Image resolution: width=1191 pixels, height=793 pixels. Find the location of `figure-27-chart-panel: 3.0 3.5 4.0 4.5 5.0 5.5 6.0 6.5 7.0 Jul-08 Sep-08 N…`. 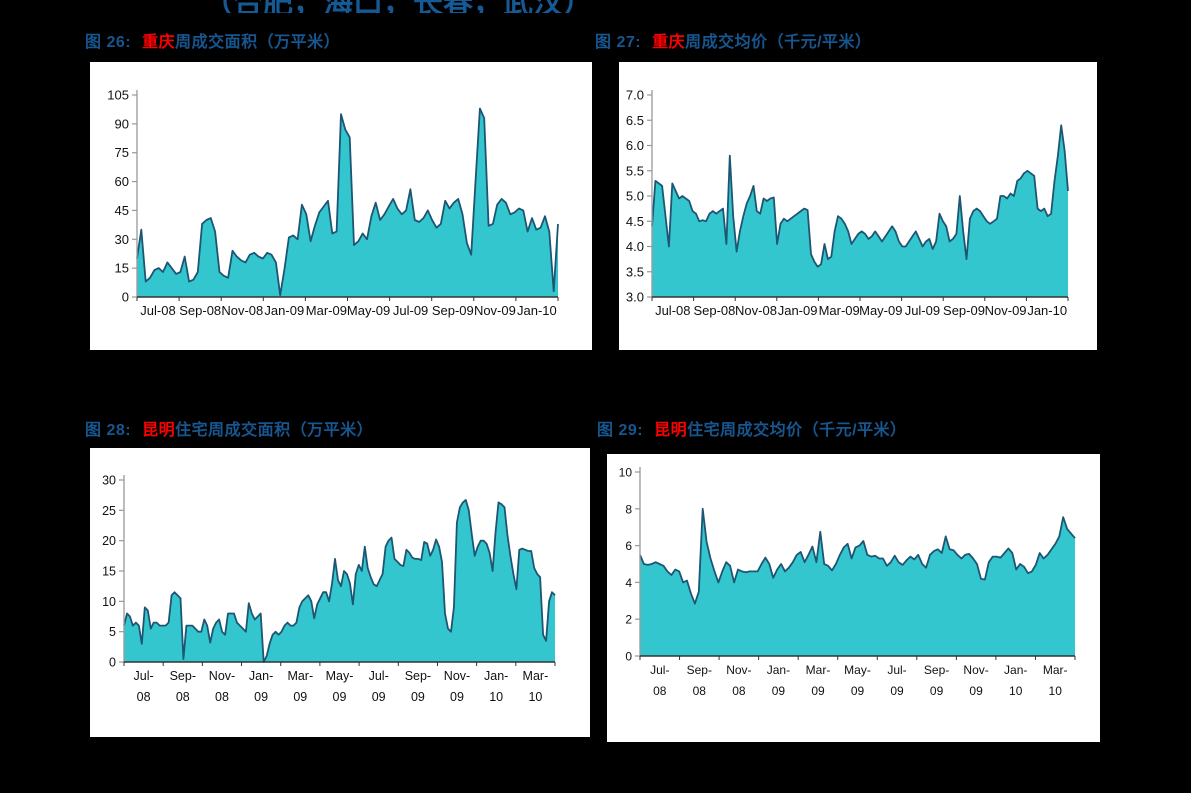

figure-27-chart-panel: 3.0 3.5 4.0 4.5 5.0 5.5 6.0 6.5 7.0 Jul-08 Sep-08 N… is located at coordinates (858, 206).